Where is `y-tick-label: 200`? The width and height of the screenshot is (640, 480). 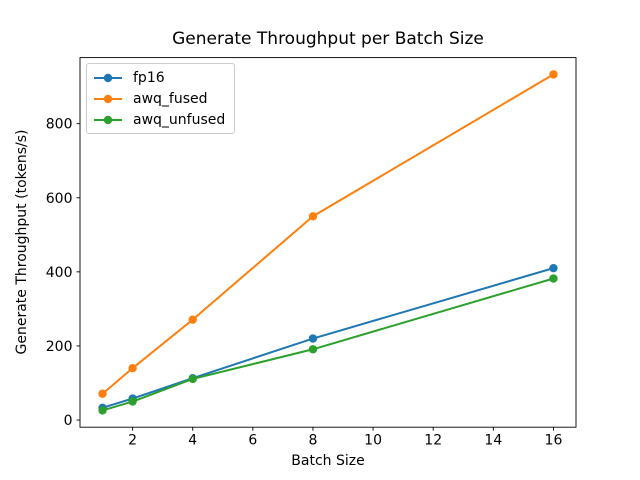
y-tick-label: 200 is located at coordinates (59, 347).